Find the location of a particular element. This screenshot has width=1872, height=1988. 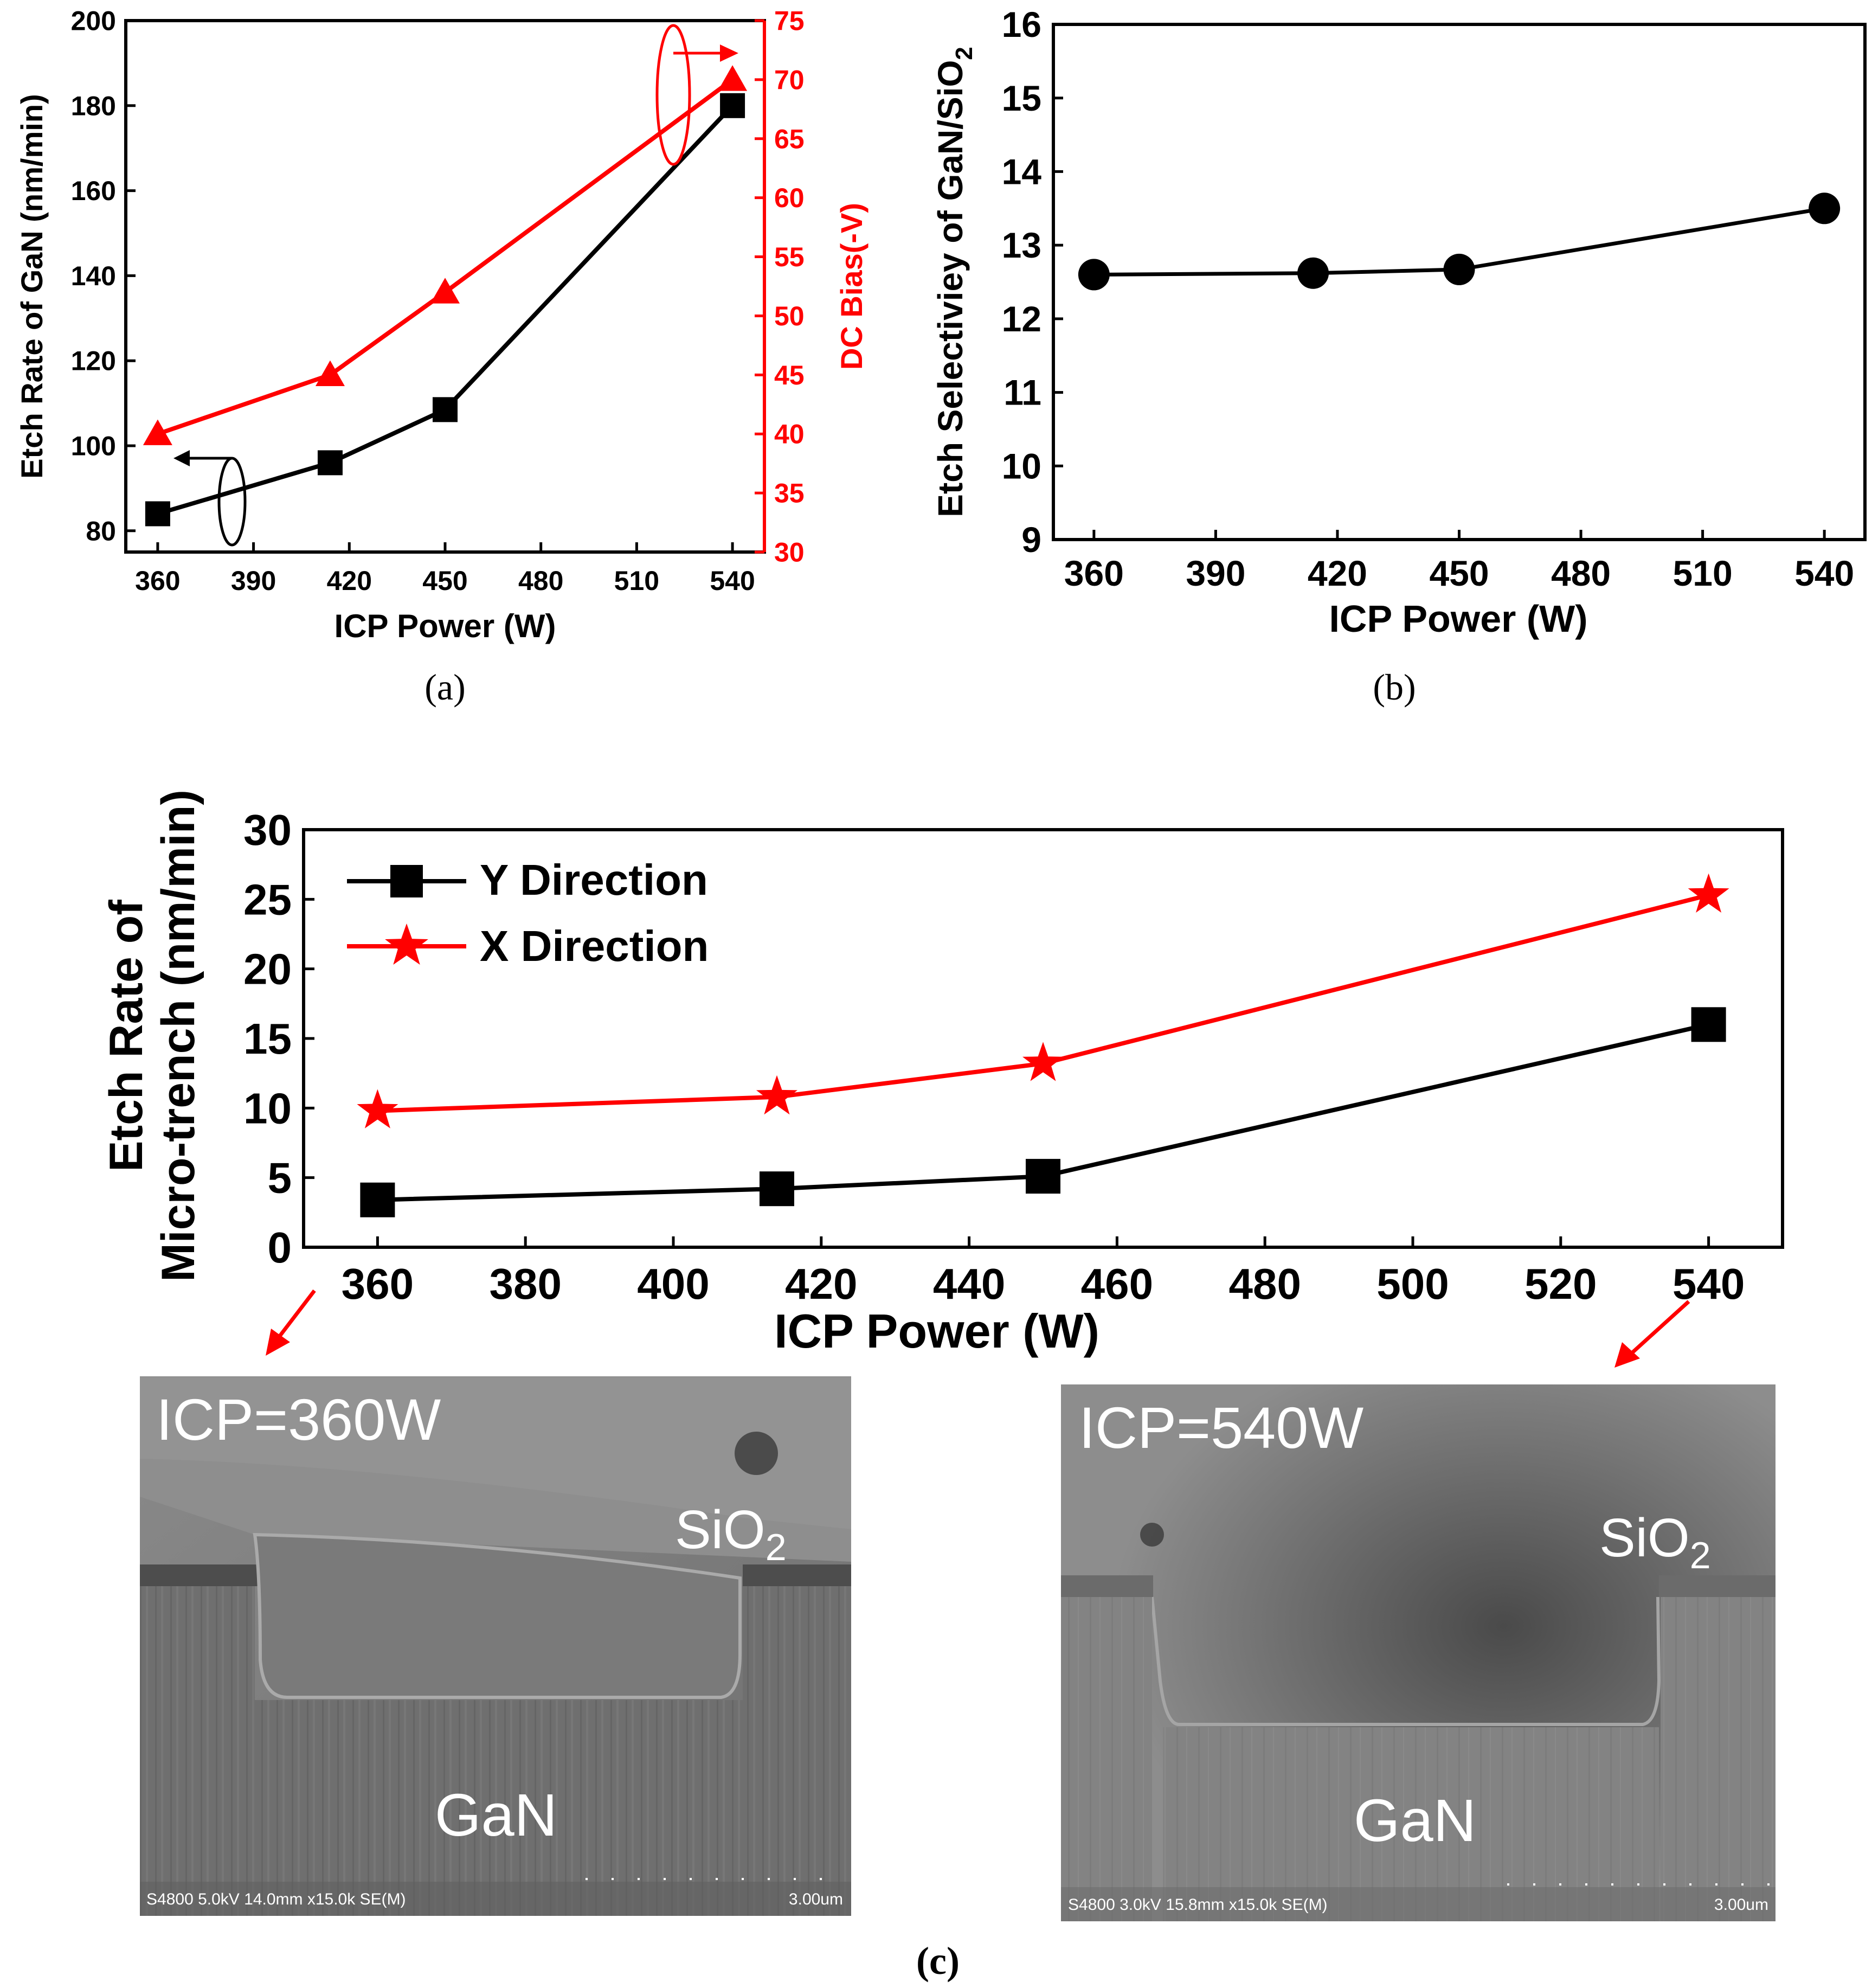

panel-a-x-axis: 360 390 420 450 480 510 540 is located at coordinates (445, 569).